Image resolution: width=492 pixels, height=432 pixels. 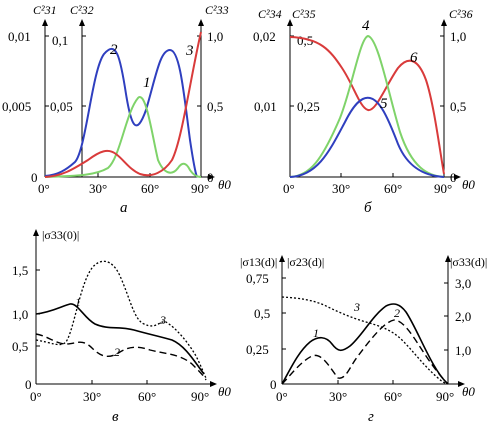 I want to click on panel-b-xtick-90: 90°, so click(x=443, y=188).